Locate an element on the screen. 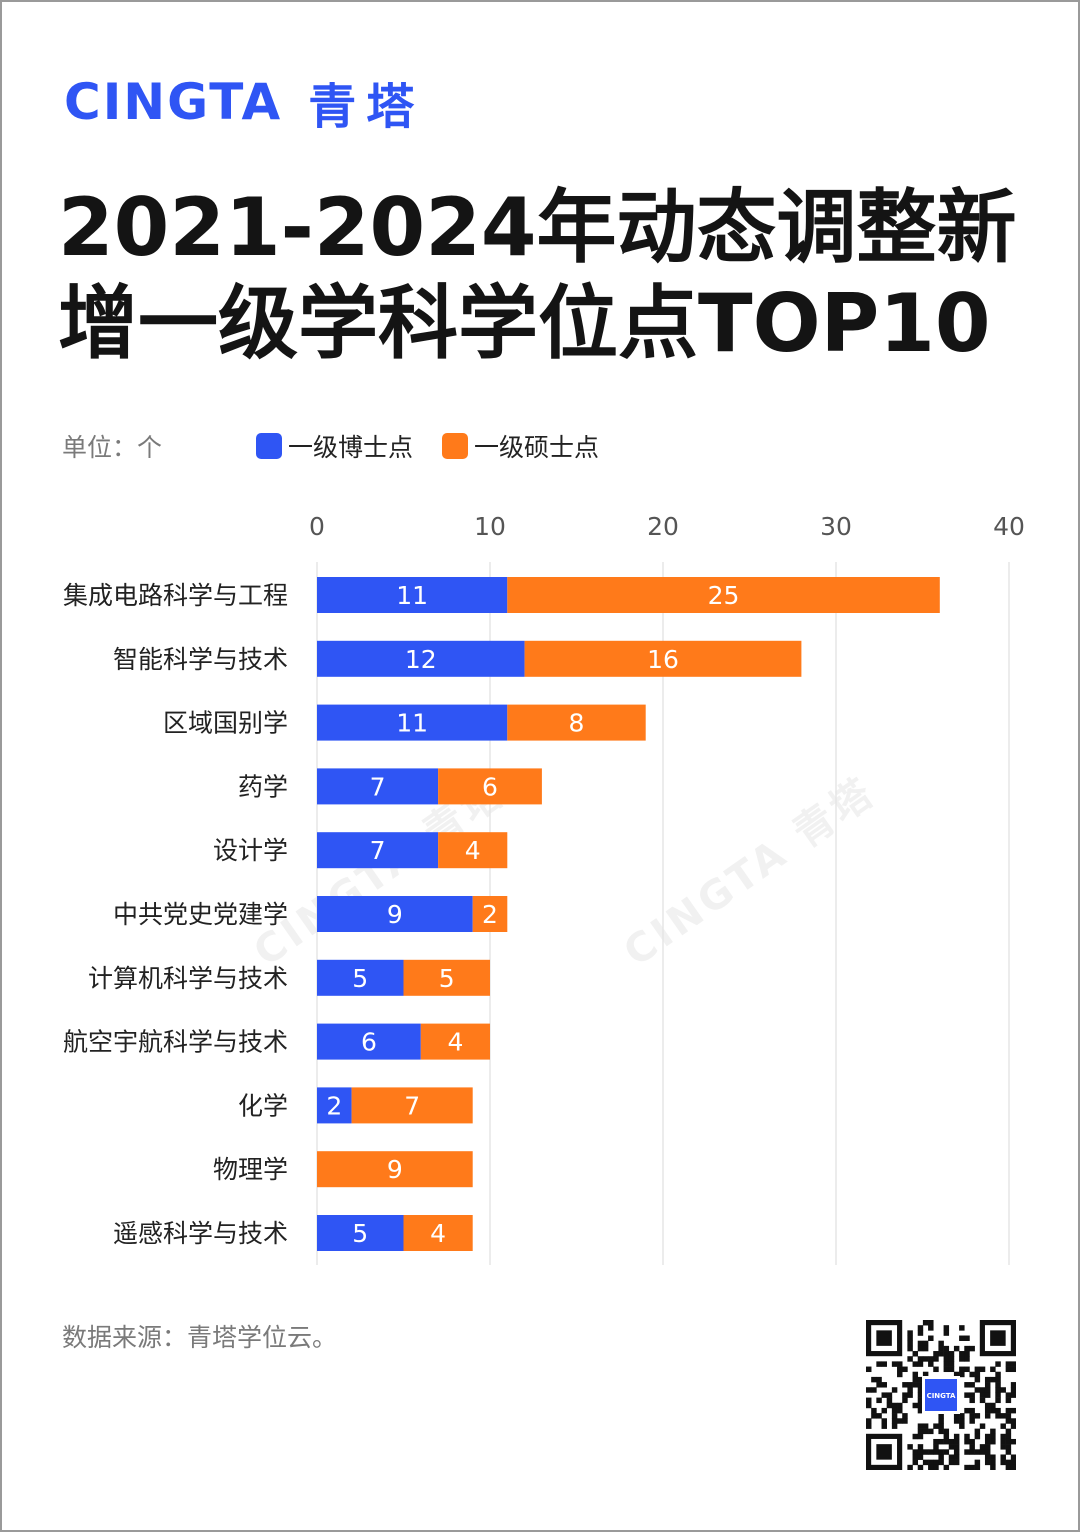  qr-badge-text: CINGTA is located at coordinates (941, 1396).